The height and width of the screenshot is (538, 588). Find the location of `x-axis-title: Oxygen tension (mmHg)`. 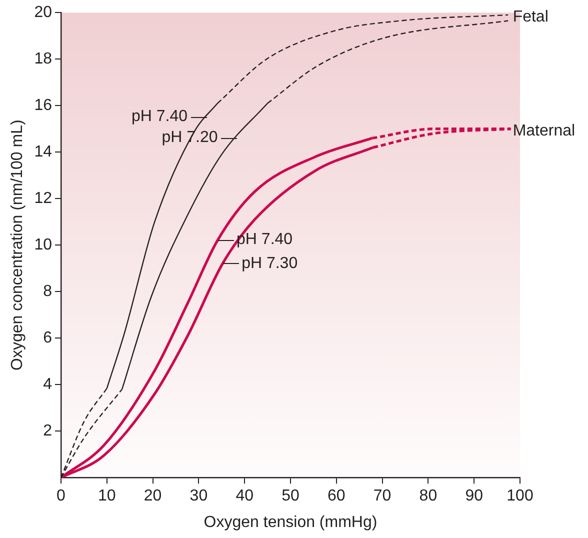

x-axis-title: Oxygen tension (mmHg) is located at coordinates (291, 522).